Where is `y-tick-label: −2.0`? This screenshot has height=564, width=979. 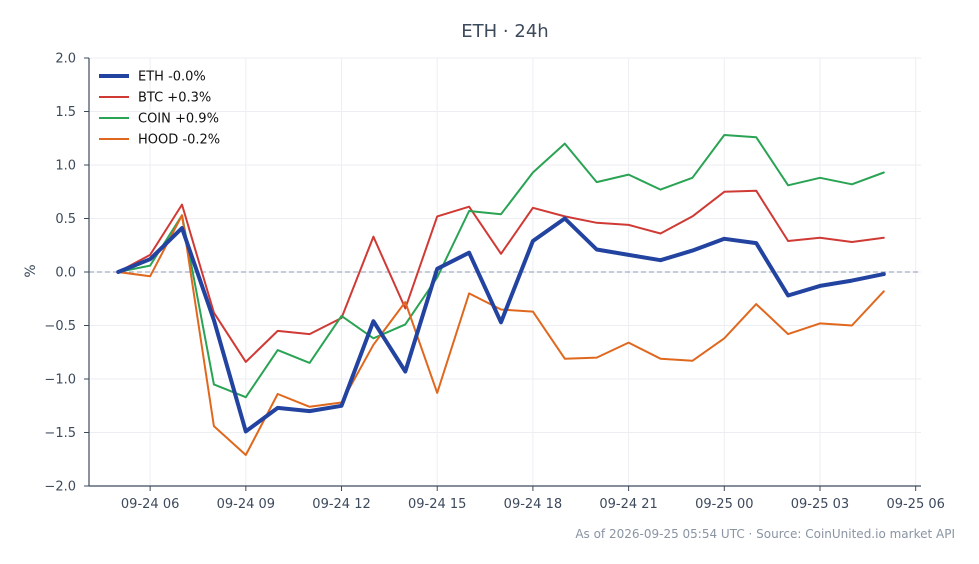 y-tick-label: −2.0 is located at coordinates (60, 487).